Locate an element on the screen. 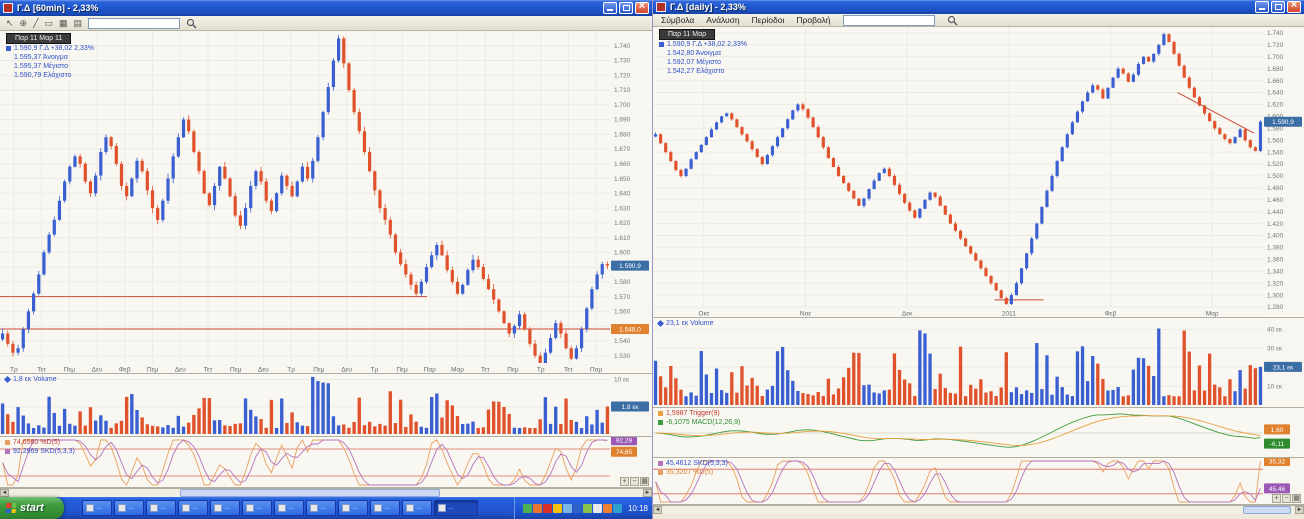 The width and height of the screenshot is (1304, 519). svg-text: 1.320 is located at coordinates (1275, 283).